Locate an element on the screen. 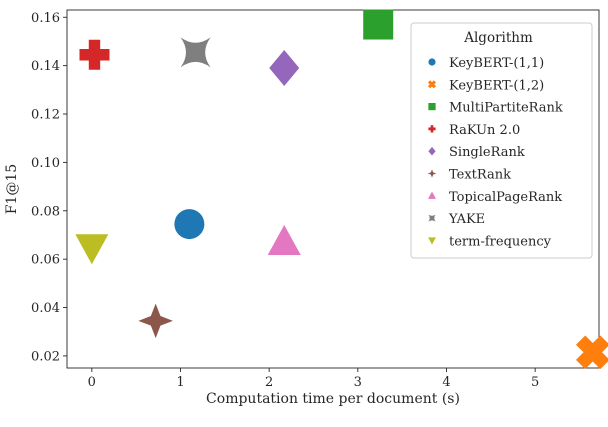  point-textrank is located at coordinates (155, 321).